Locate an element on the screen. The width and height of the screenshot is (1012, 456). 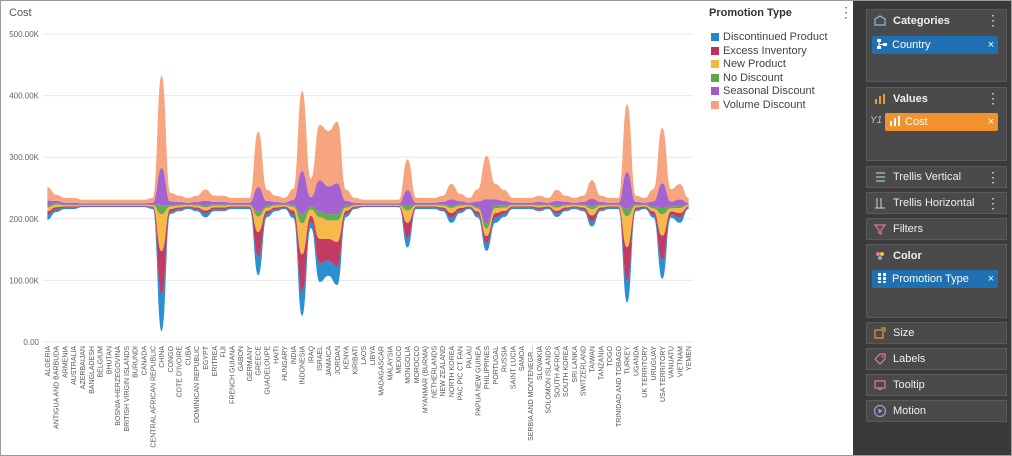
x-tick-label: SOUTH KOREA is located at coordinates (566, 371).